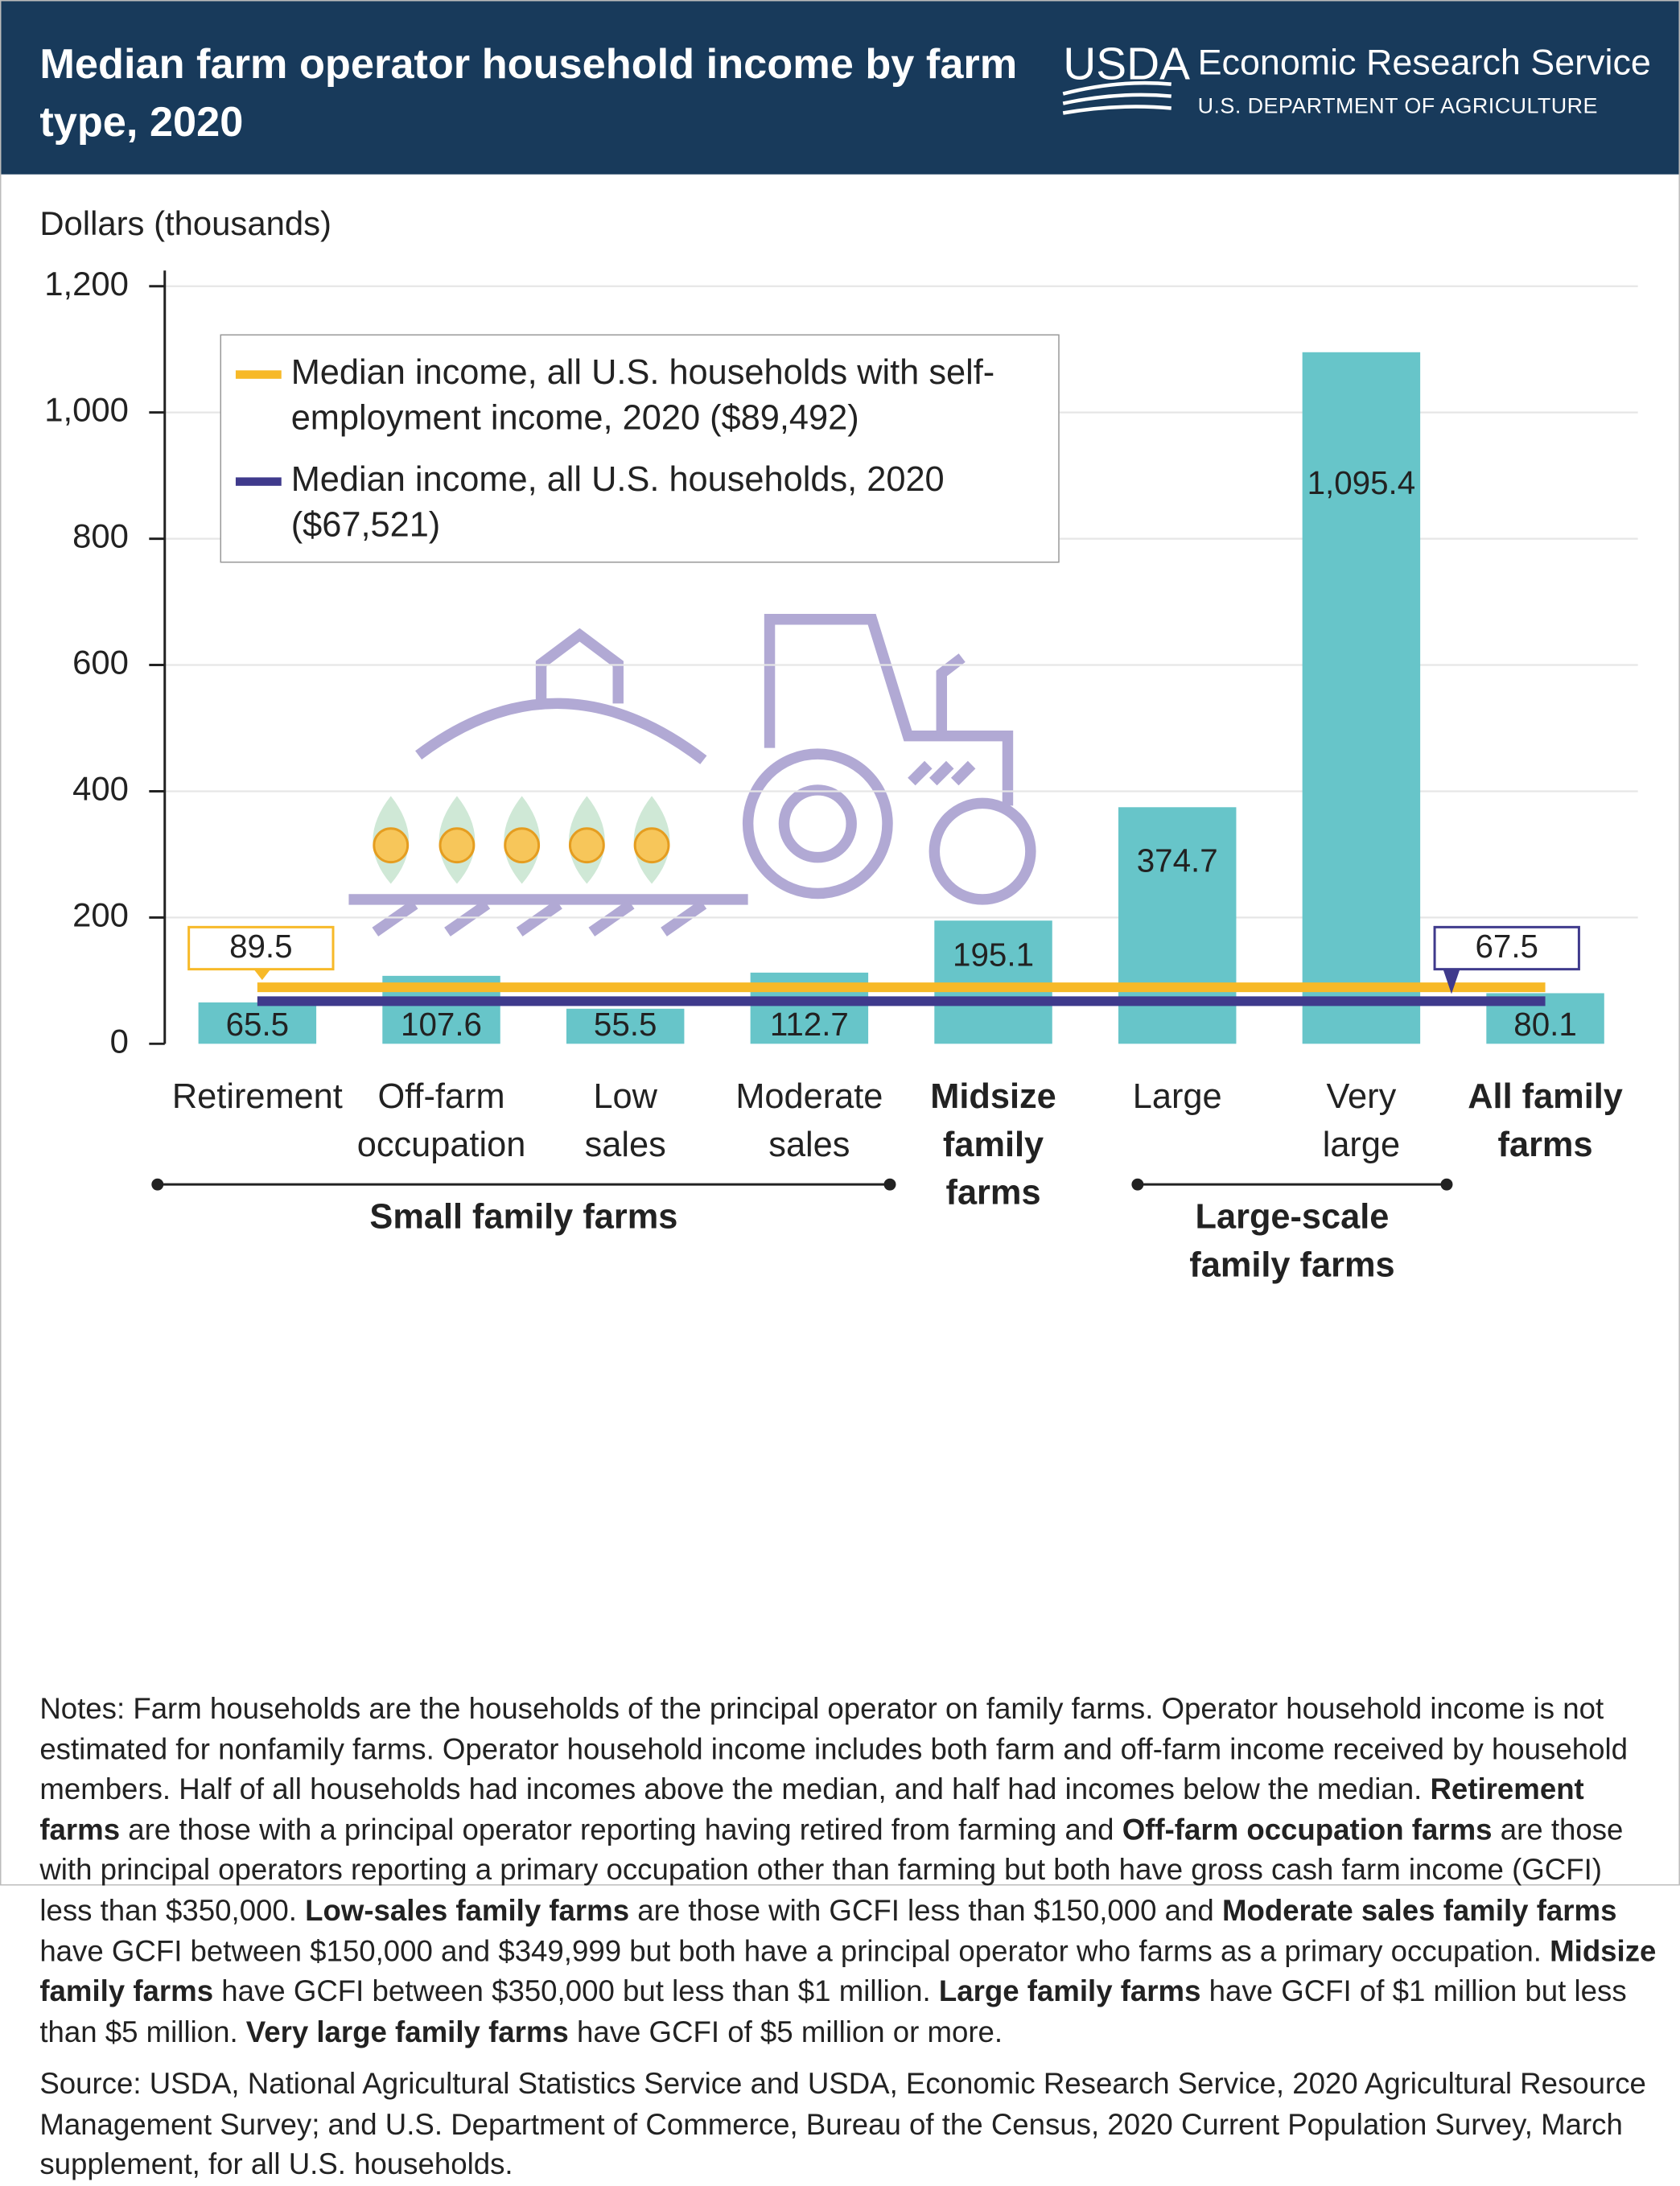  What do you see at coordinates (1293, 1217) in the screenshot?
I see `group-line: Large-scale` at bounding box center [1293, 1217].